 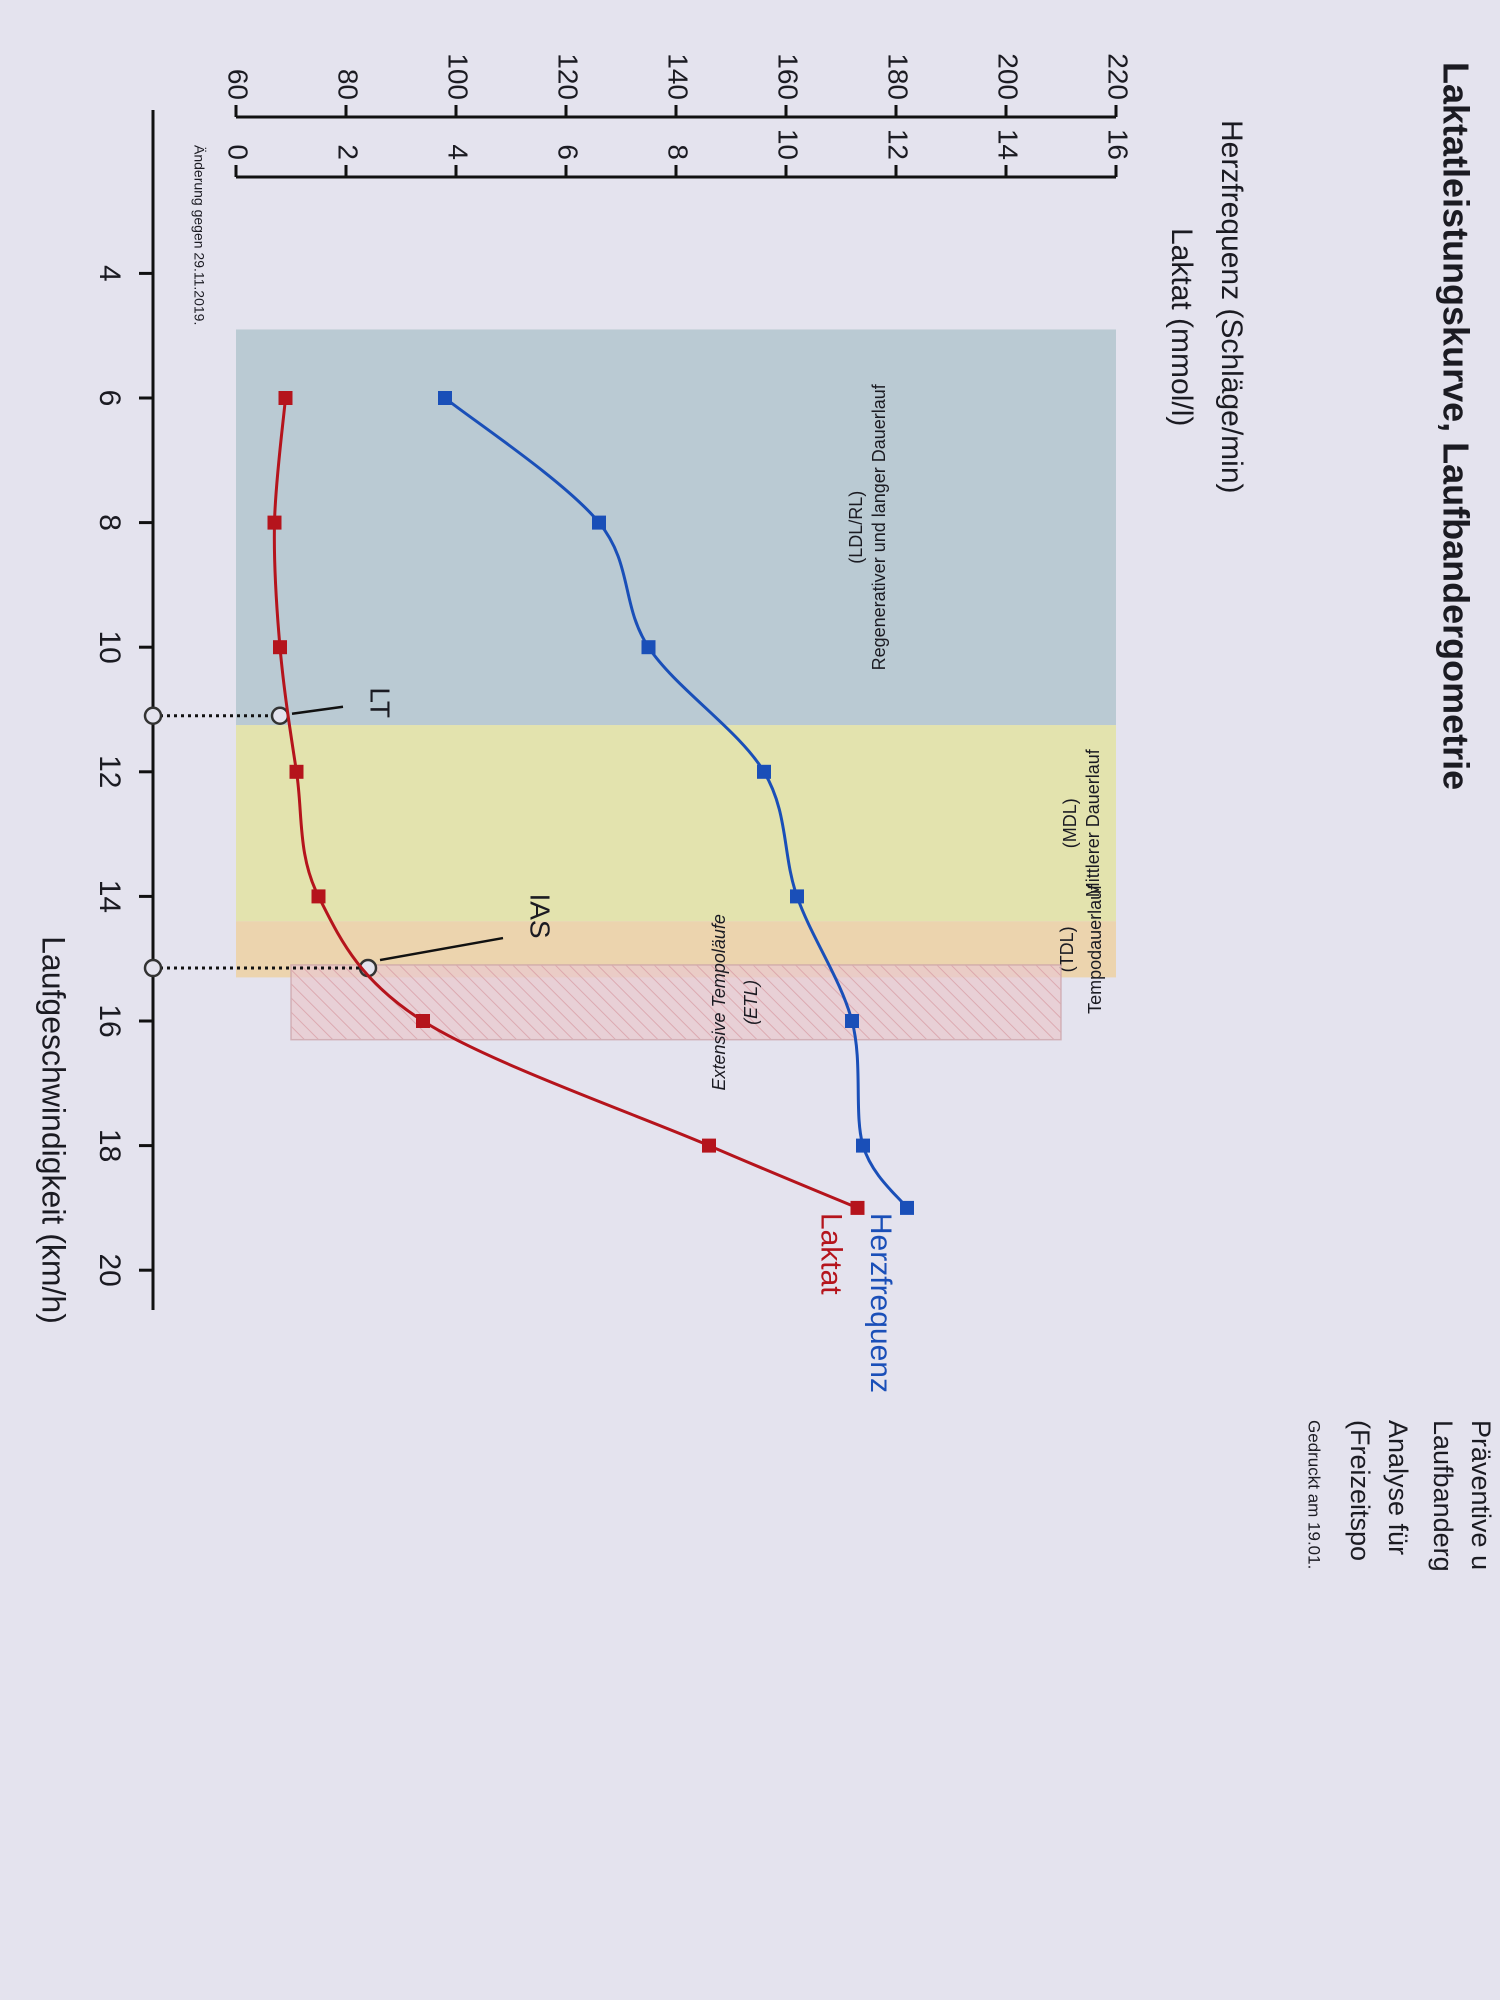 What do you see at coordinates (109, 1145) in the screenshot?
I see `x-tick-label: 18` at bounding box center [109, 1145].